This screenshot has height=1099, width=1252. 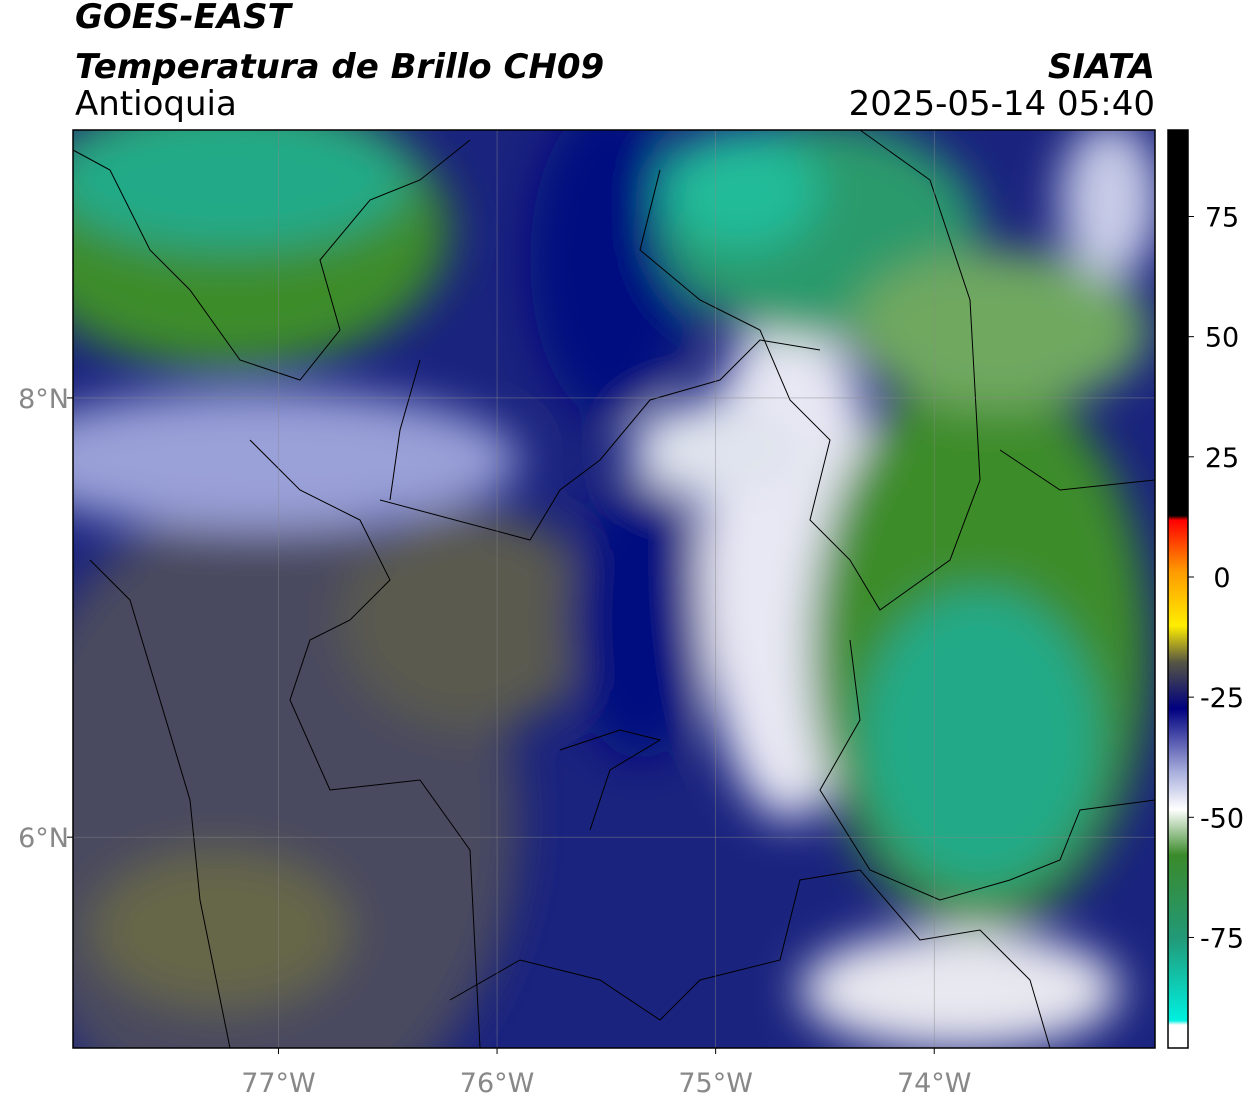 I want to click on colorbar-tick-label: 0, so click(x=1221, y=578).